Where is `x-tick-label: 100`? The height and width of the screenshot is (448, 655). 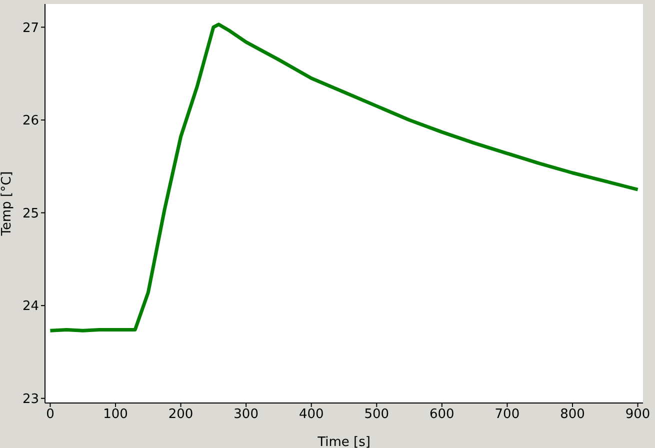 x-tick-label: 100 is located at coordinates (115, 414).